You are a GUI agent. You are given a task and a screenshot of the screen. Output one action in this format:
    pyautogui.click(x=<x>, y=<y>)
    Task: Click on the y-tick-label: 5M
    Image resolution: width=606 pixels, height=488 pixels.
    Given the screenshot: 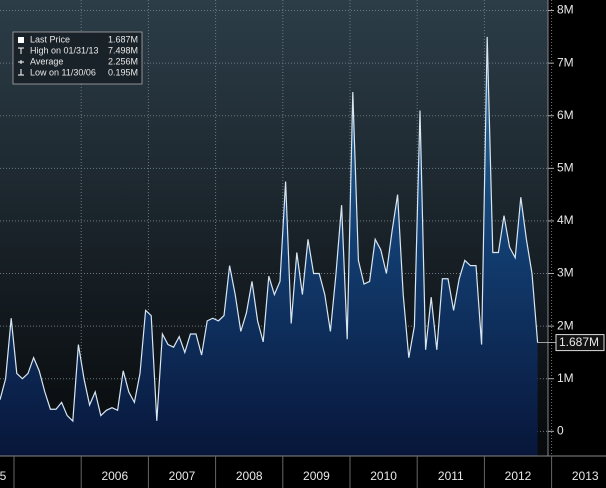 What is the action you would take?
    pyautogui.click(x=565, y=167)
    